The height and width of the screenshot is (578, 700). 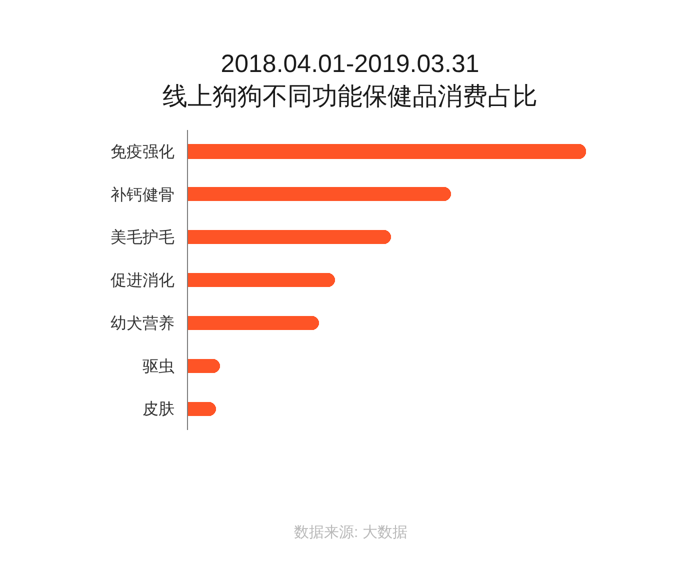 What do you see at coordinates (142, 195) in the screenshot?
I see `y-tick-label: 补钙健骨` at bounding box center [142, 195].